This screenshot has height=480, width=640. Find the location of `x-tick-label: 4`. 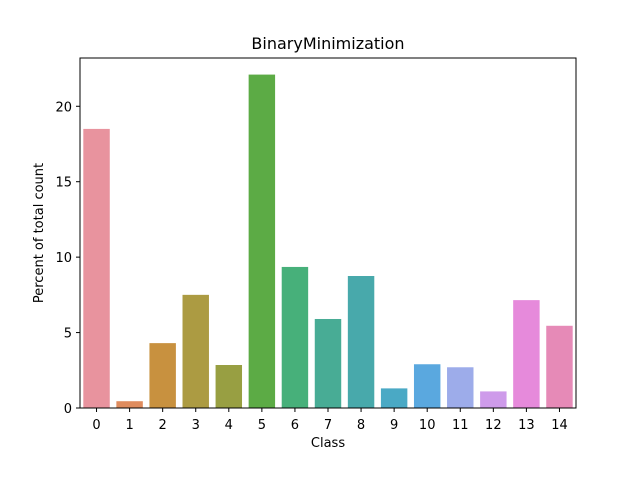

x-tick-label: 4 is located at coordinates (229, 425).